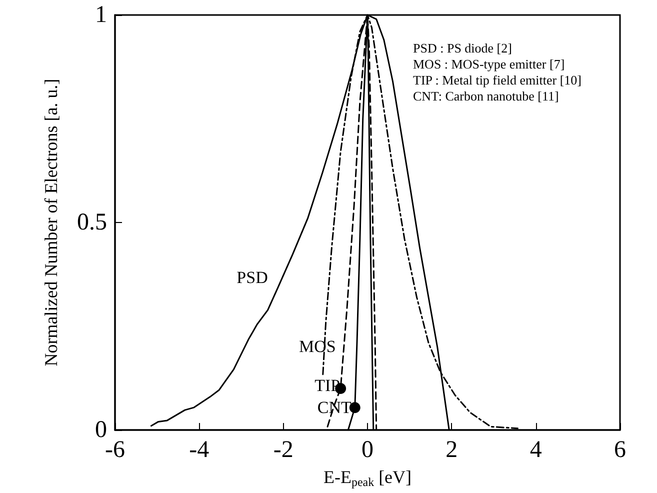  What do you see at coordinates (283, 450) in the screenshot?
I see `x-tick-label: -2` at bounding box center [283, 450].